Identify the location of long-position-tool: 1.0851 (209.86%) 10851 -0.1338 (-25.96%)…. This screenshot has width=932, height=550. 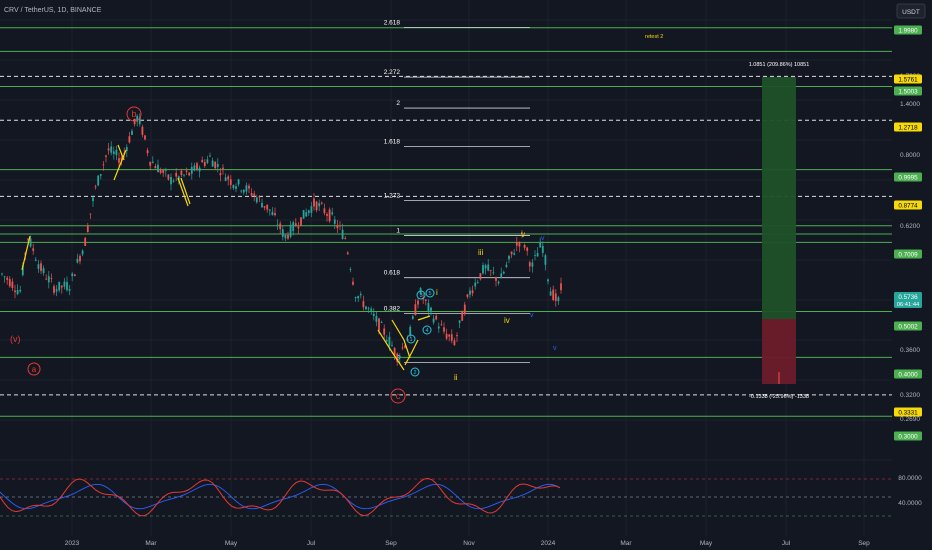
(779, 231).